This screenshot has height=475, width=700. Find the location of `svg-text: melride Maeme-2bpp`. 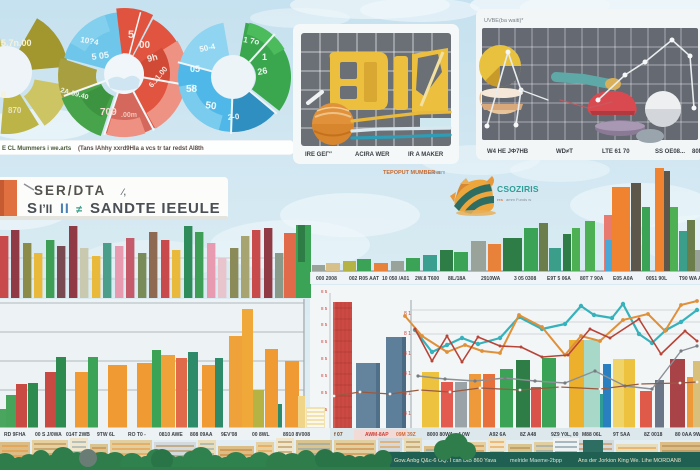

svg-text: melride Maeme-2bpp is located at coordinates (536, 461).